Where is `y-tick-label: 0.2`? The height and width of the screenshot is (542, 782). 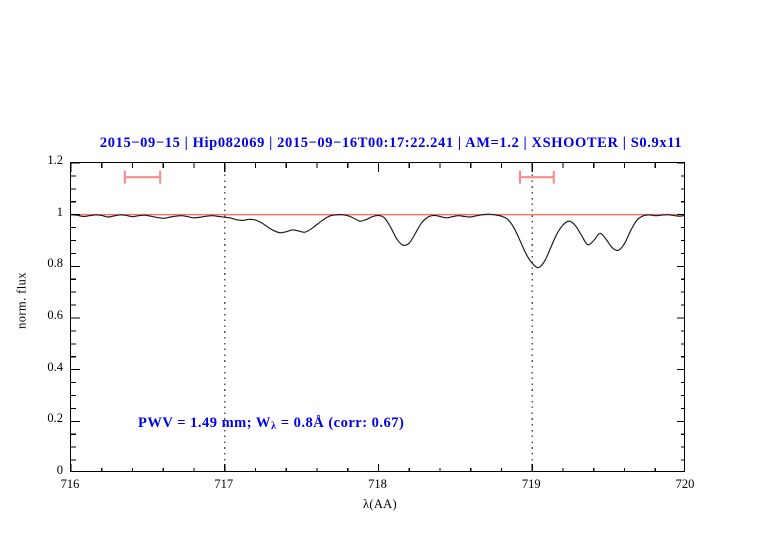
y-tick-label: 0.2 is located at coordinates (55, 418).